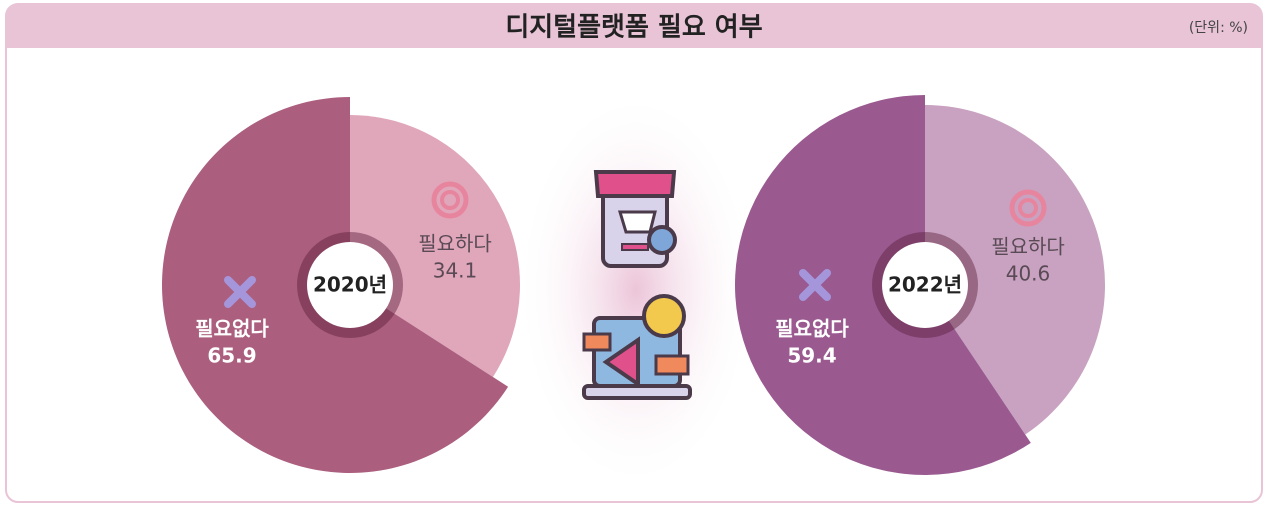 The height and width of the screenshot is (511, 1268). What do you see at coordinates (635, 219) in the screenshot?
I see `store-icon` at bounding box center [635, 219].